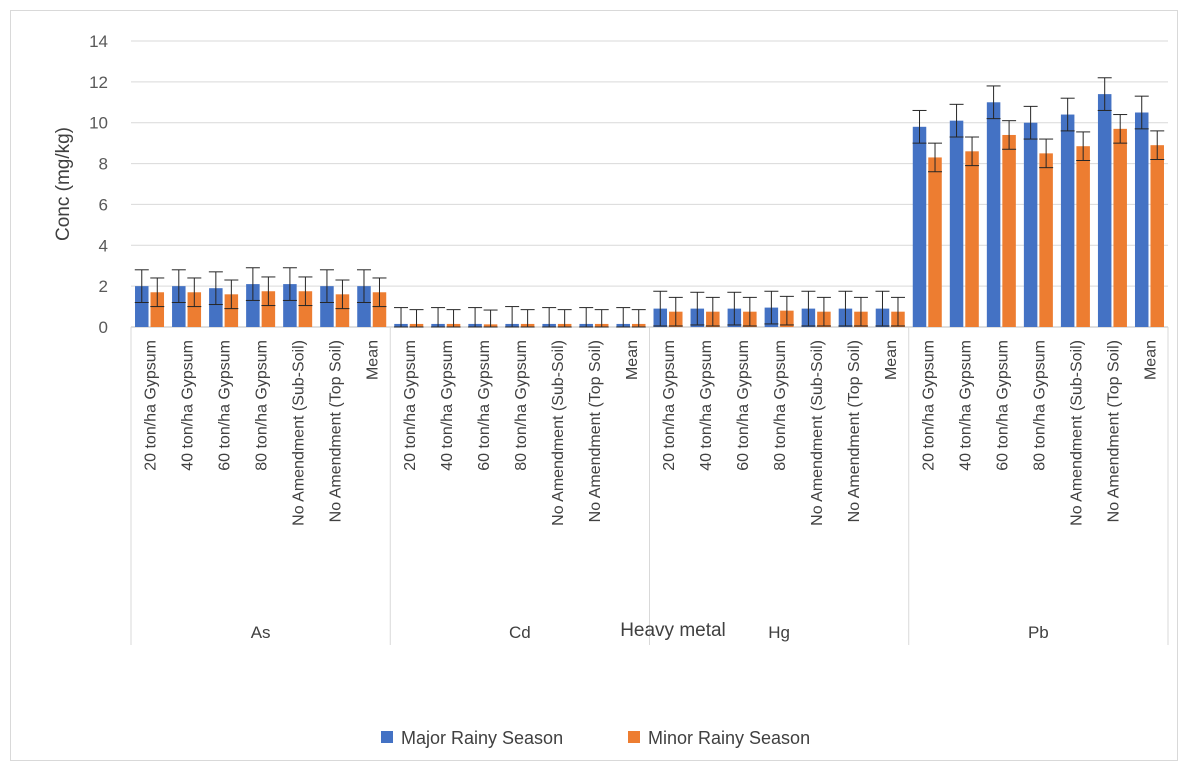 The image size is (1188, 771). I want to click on group-label: Cd, so click(520, 632).